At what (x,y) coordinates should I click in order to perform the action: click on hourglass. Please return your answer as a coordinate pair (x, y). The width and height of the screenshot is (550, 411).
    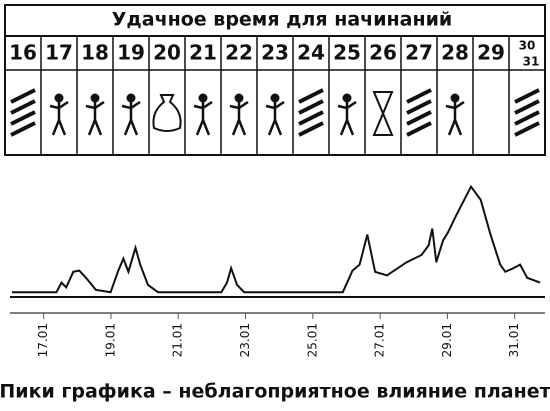
    Looking at the image, I should click on (383, 113).